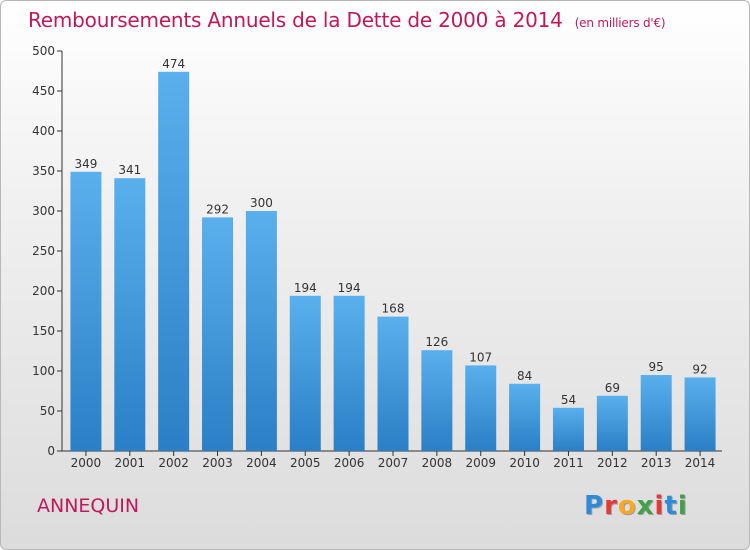  I want to click on bar-2012, so click(612, 423).